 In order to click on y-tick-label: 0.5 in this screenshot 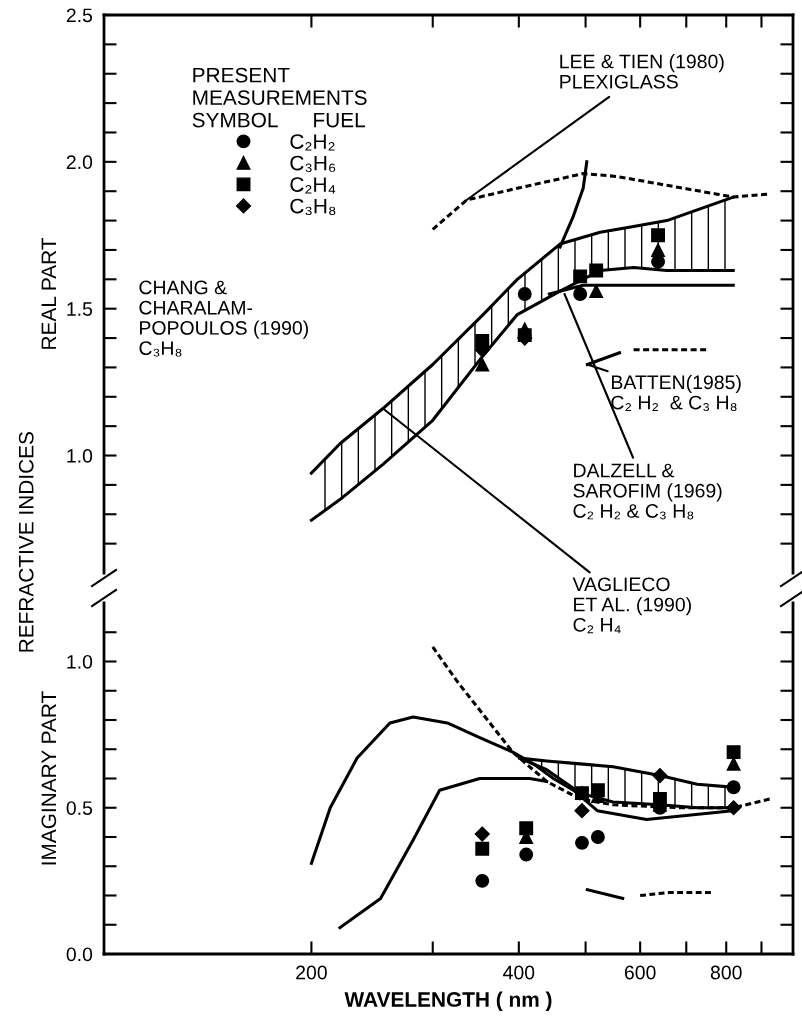, I will do `click(79, 808)`.